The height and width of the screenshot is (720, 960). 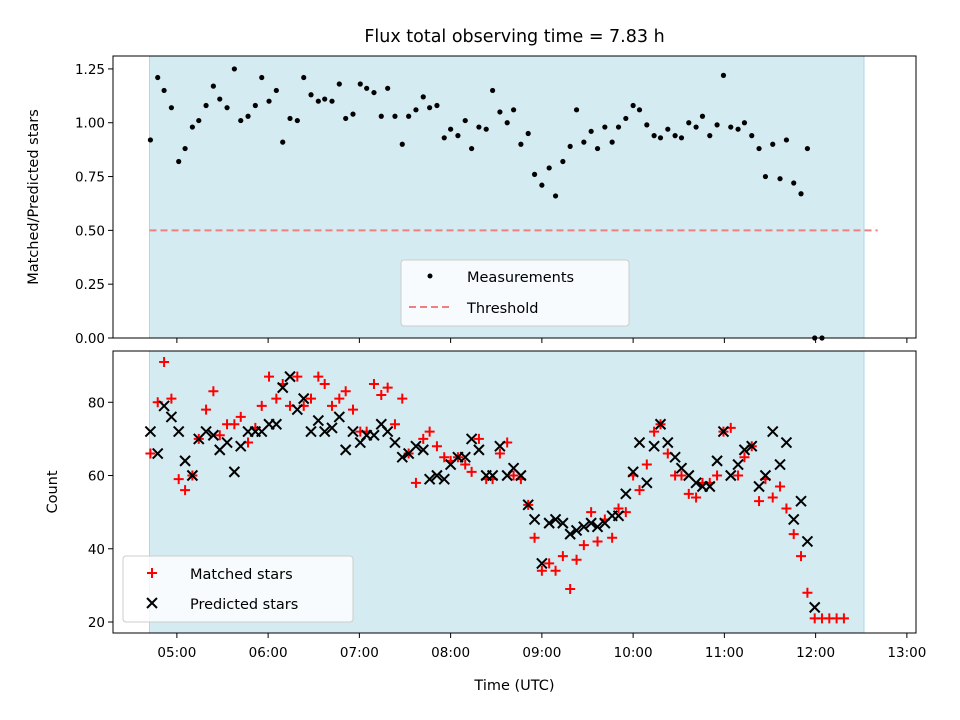 What do you see at coordinates (90, 124) in the screenshot?
I see `y-tick-label: 1.00` at bounding box center [90, 124].